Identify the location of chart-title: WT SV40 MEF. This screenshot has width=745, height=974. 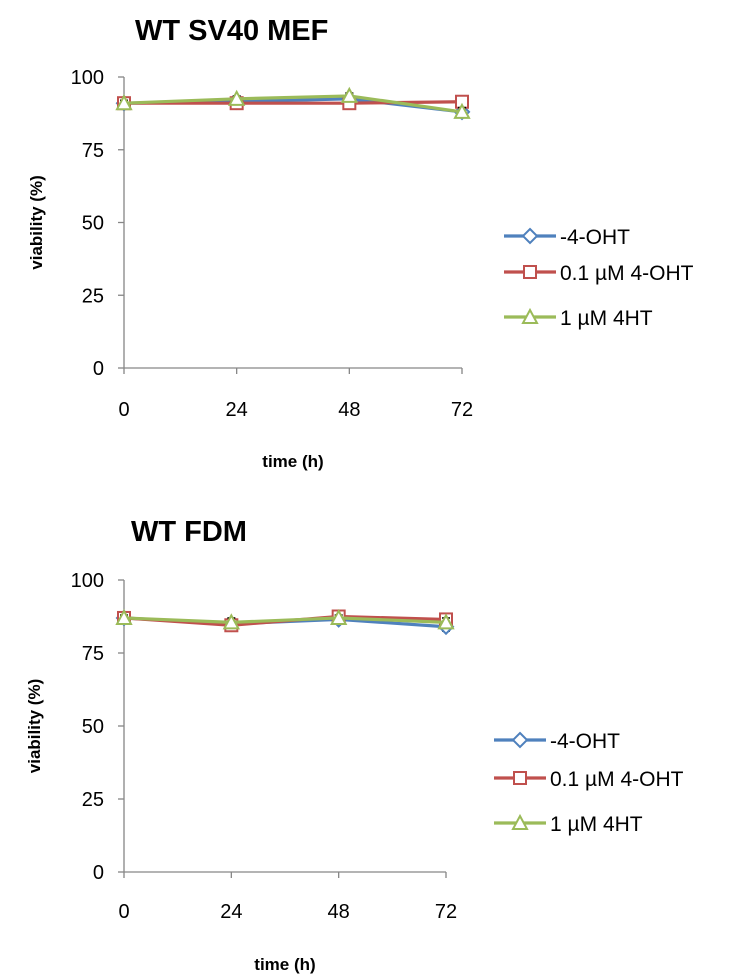
(231, 31).